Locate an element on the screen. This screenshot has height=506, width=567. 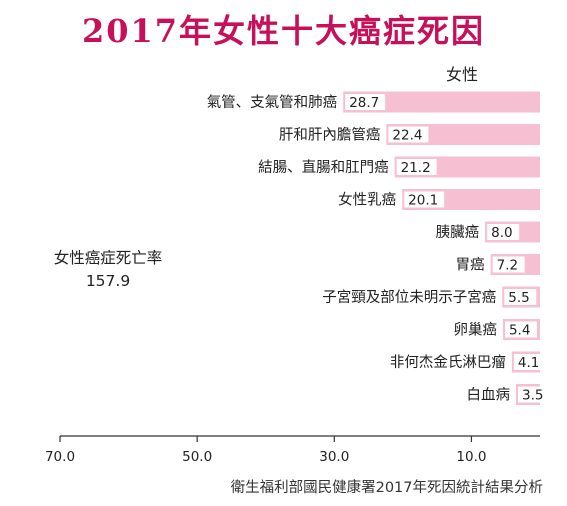
bar-value-label: 4.1 is located at coordinates (528, 363).